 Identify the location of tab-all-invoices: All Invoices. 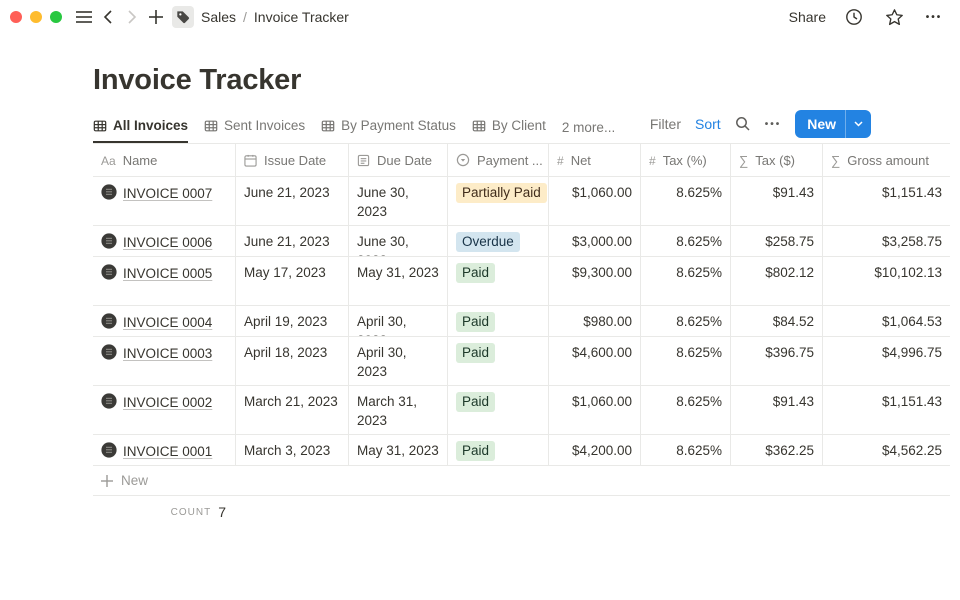
(141, 130).